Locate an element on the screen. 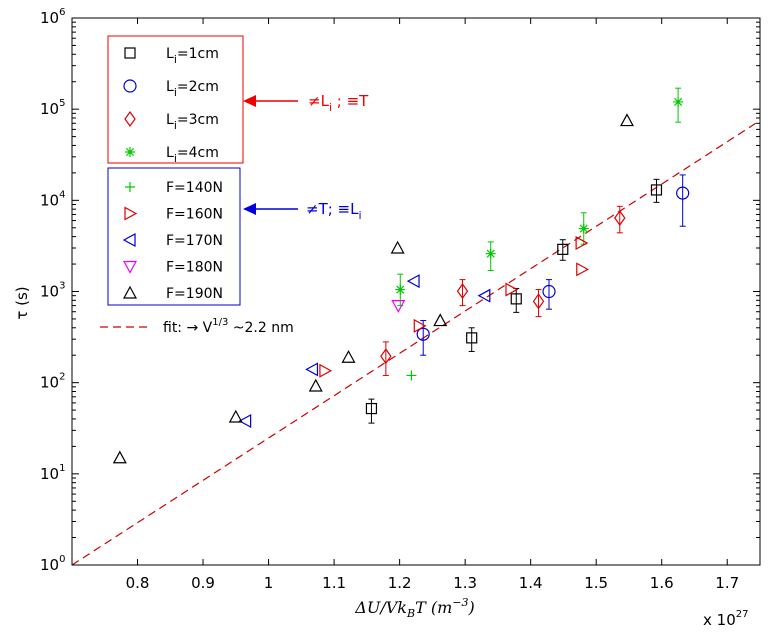 This screenshot has width=778, height=637. x-tick-label: 1.5 is located at coordinates (596, 583).